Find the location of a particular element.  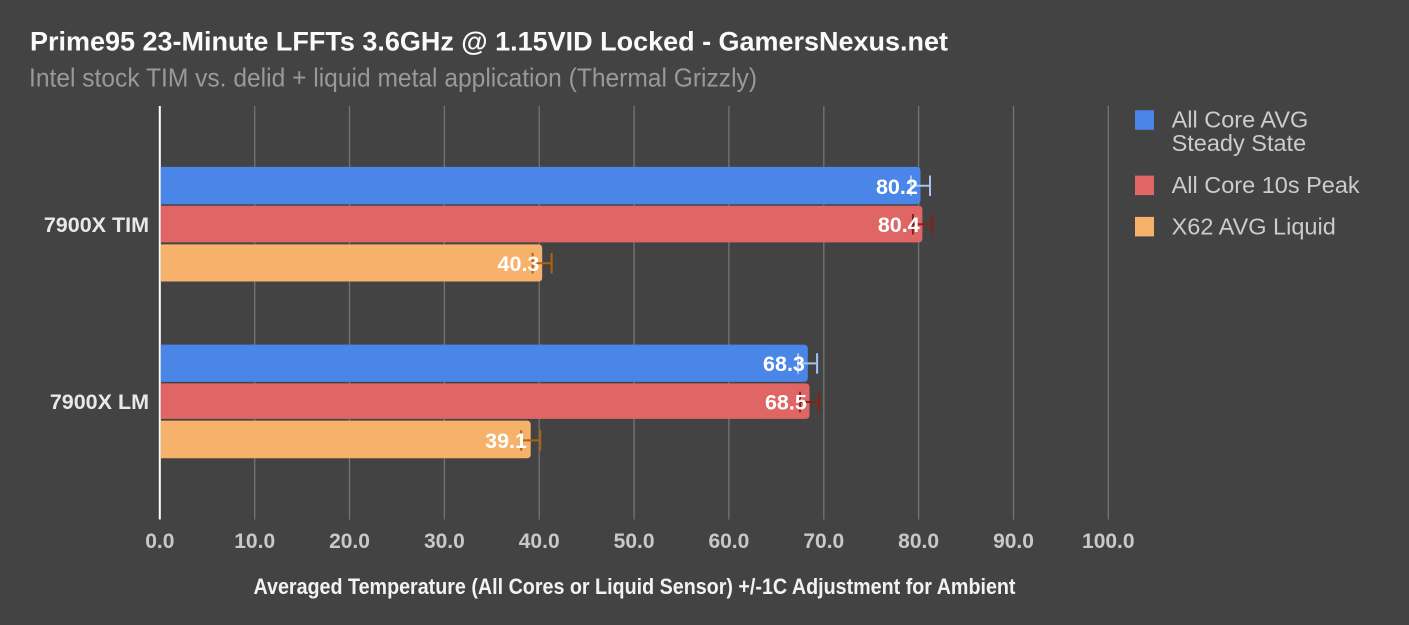

svg-text: 80.0 is located at coordinates (918, 541).